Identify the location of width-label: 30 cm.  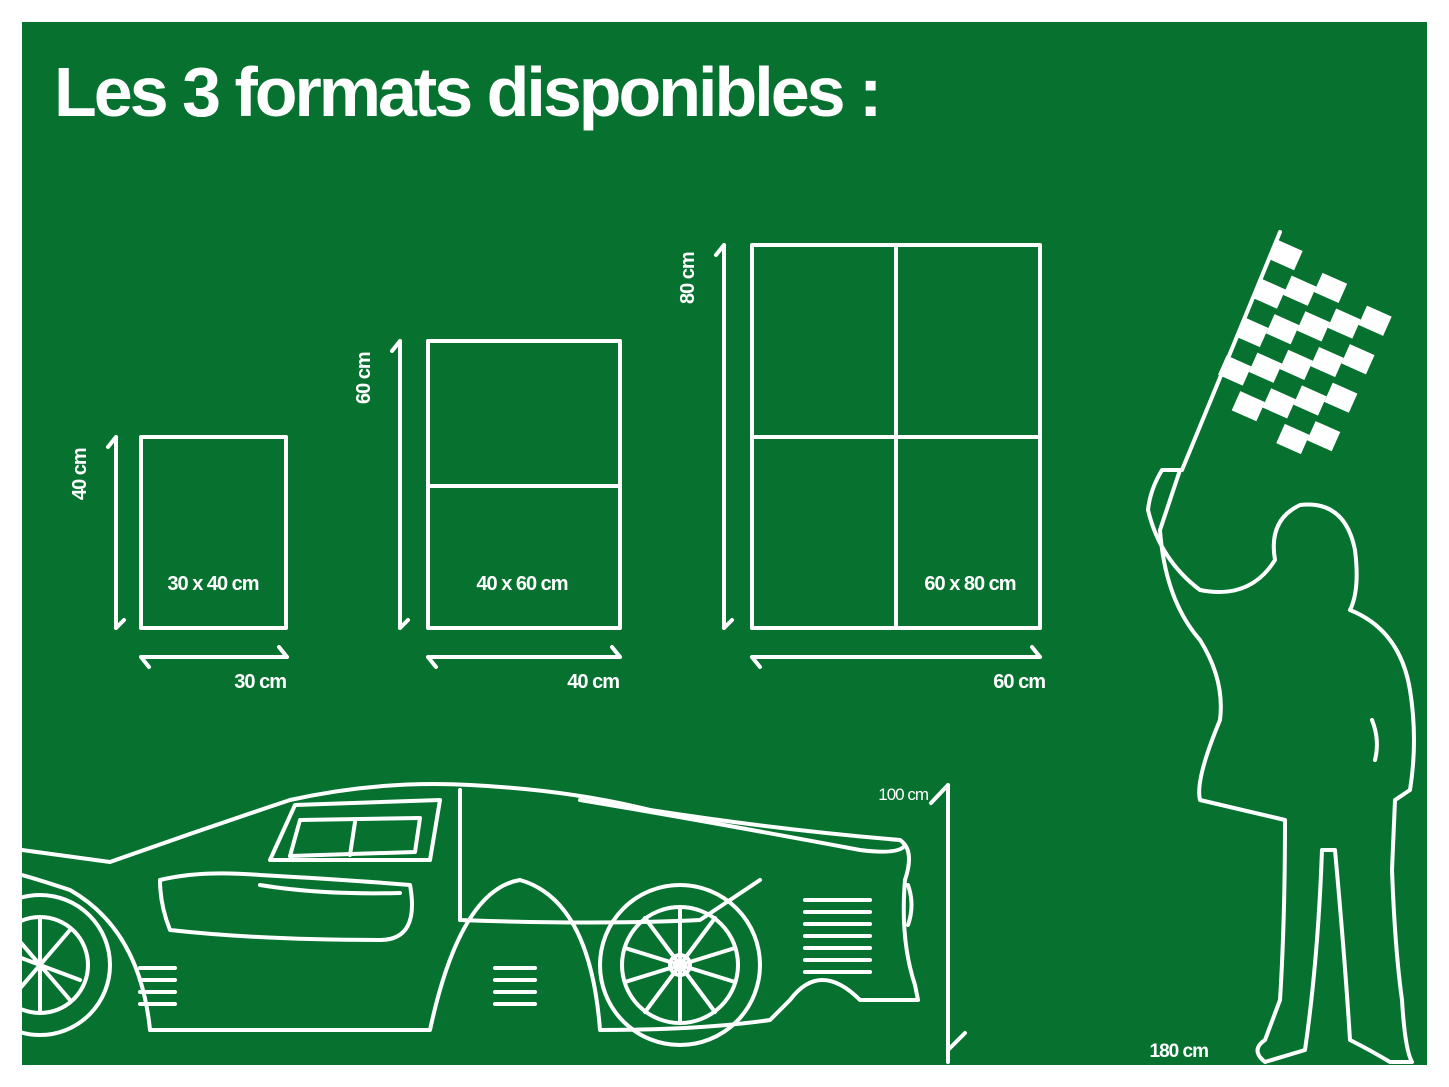
(260, 682).